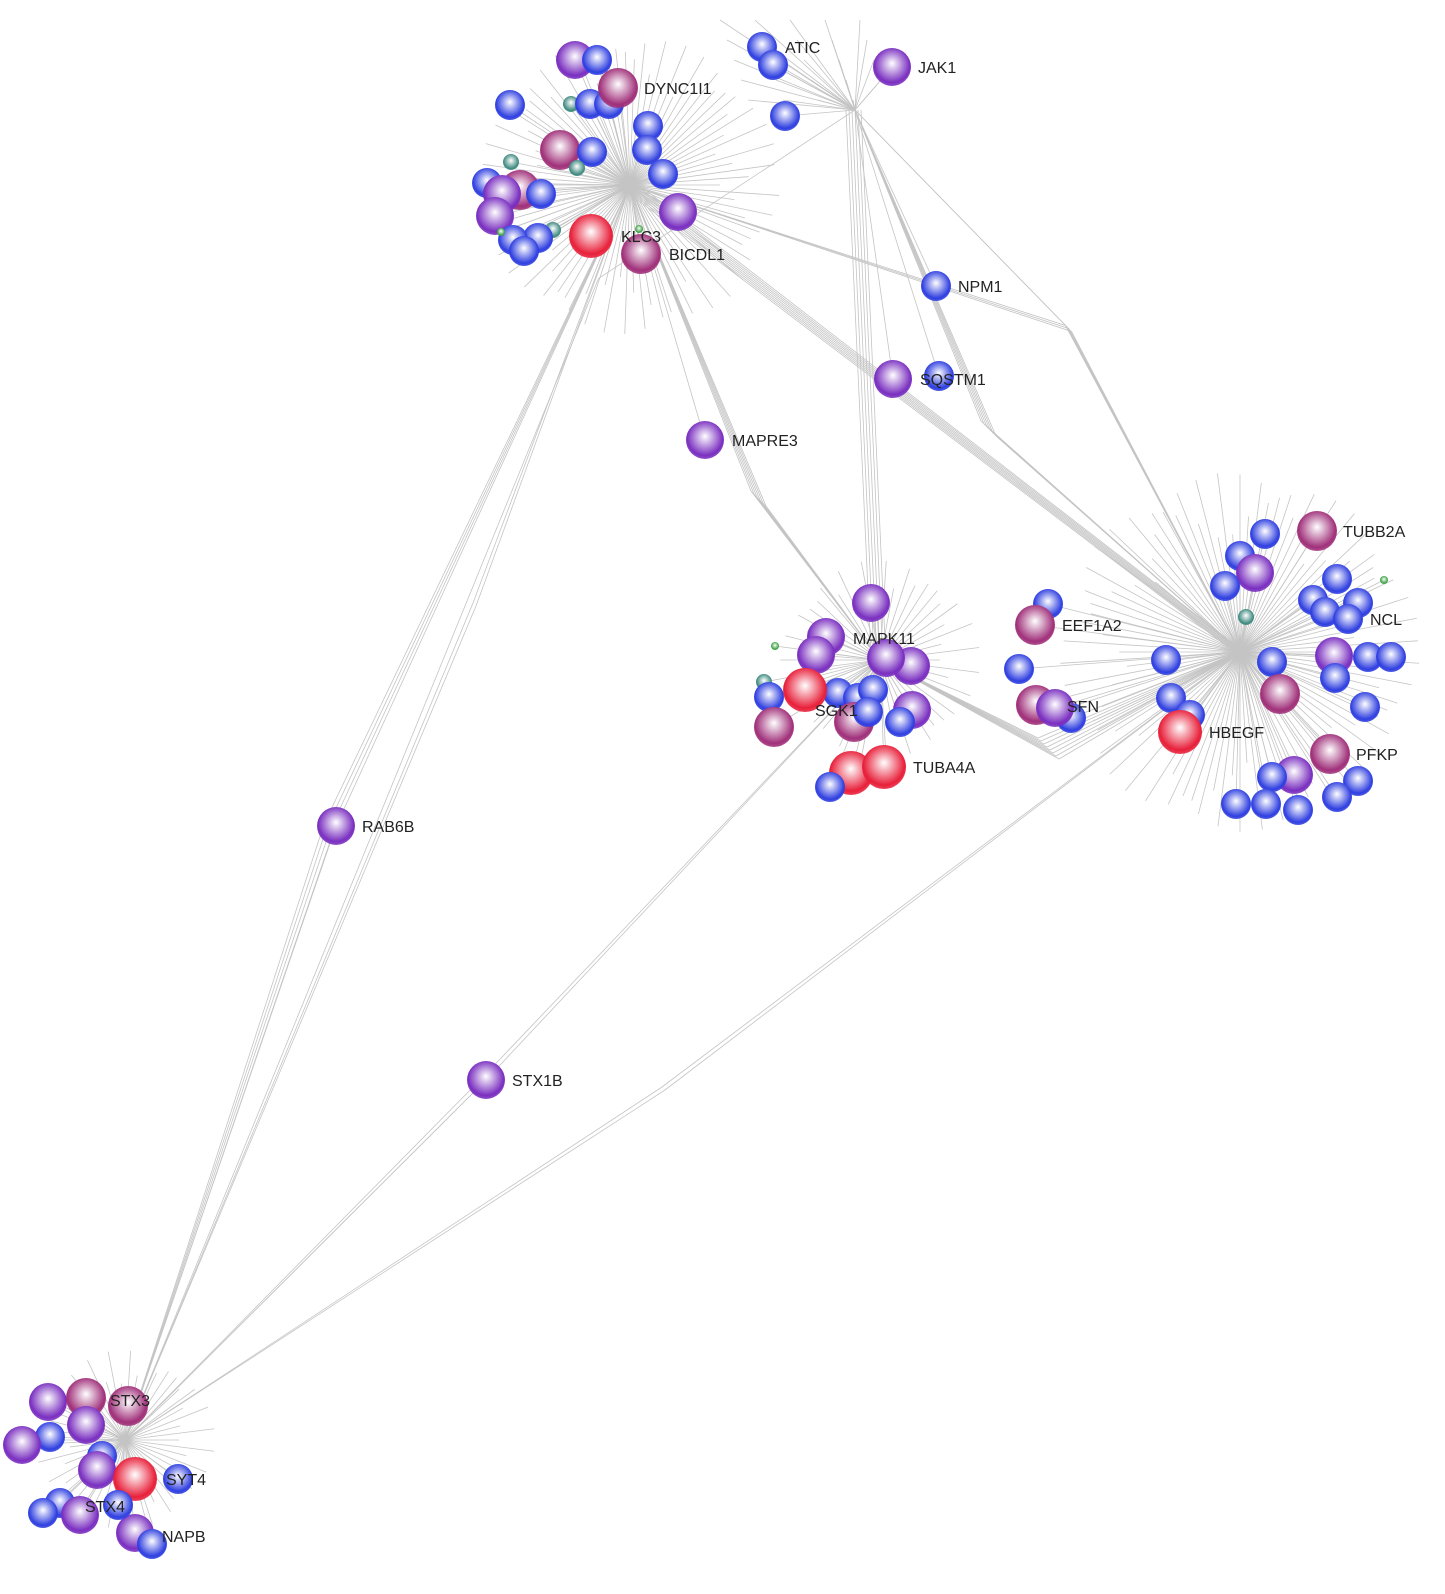 The height and width of the screenshot is (1594, 1445). Describe the element at coordinates (1330, 754) in the screenshot. I see `node-pfkp` at that location.